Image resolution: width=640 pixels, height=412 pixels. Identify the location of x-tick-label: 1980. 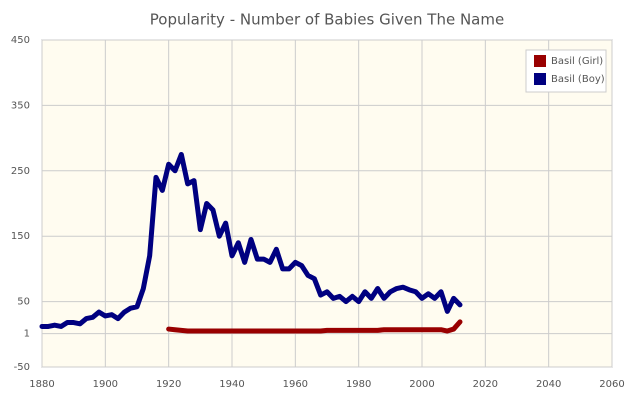
(358, 384).